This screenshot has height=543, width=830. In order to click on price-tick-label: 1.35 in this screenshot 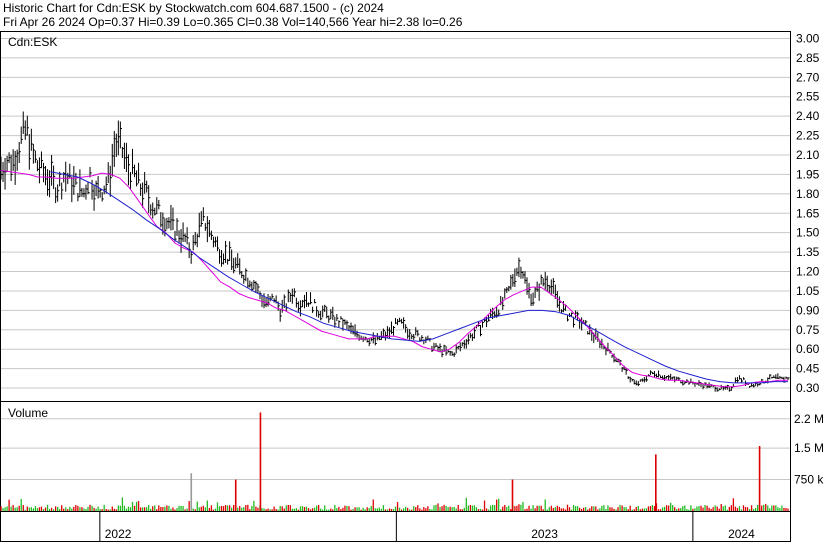, I will do `click(808, 252)`.